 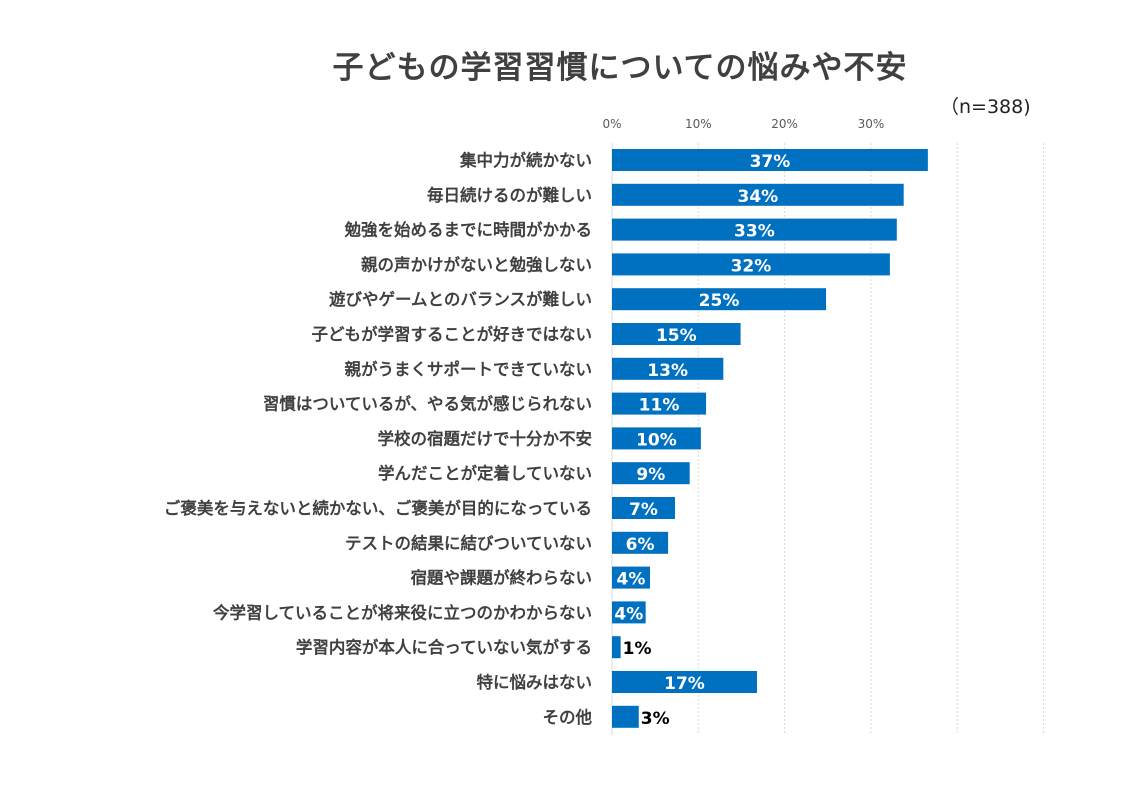 I want to click on data-label: 1%, so click(x=637, y=649).